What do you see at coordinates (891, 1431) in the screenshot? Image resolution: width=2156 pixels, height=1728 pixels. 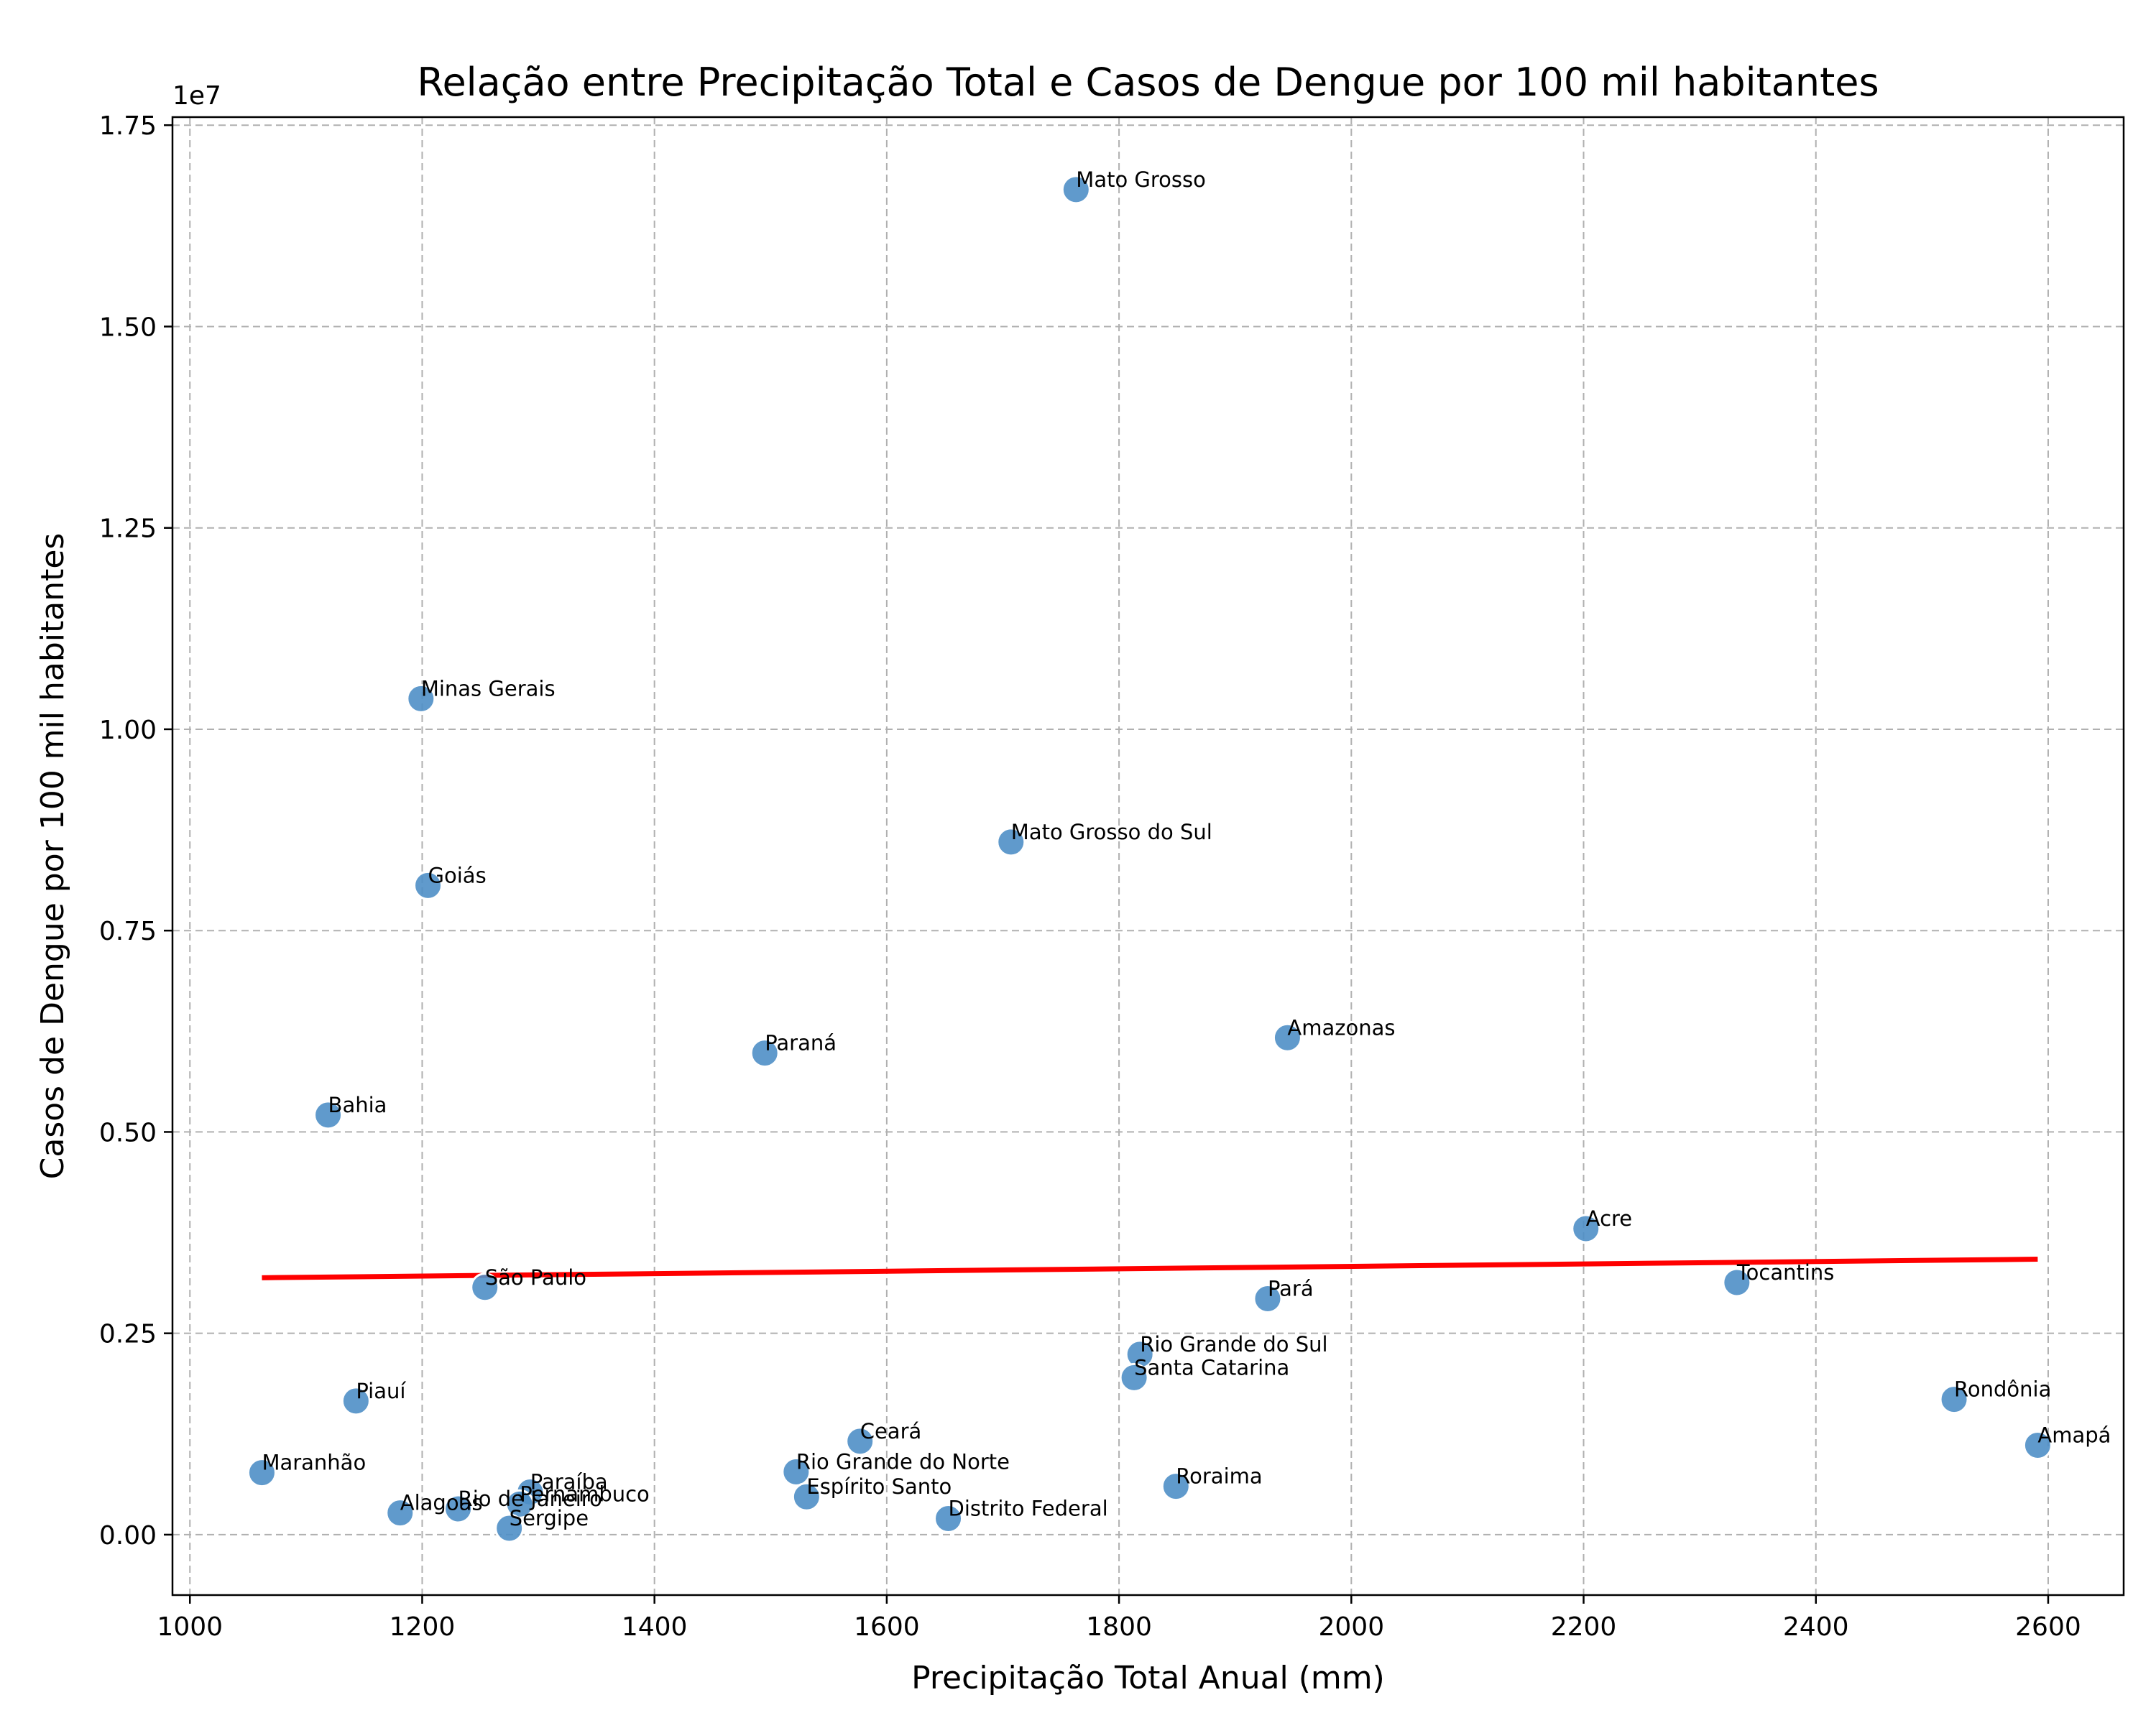 I see `point-label: Ceará` at bounding box center [891, 1431].